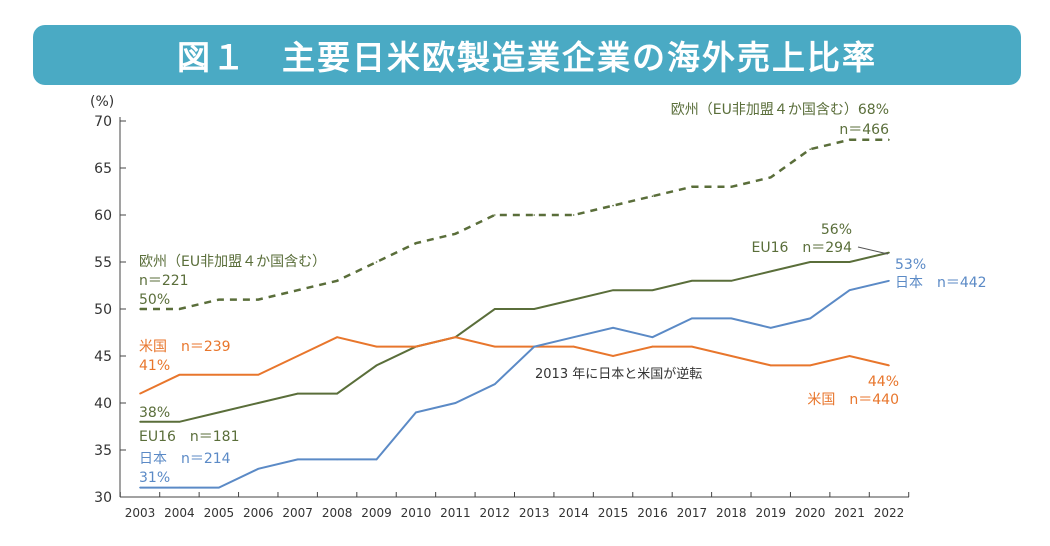 This screenshot has width=1050, height=546. What do you see at coordinates (154, 413) in the screenshot?
I see `eu16-start-pct: 38%` at bounding box center [154, 413].